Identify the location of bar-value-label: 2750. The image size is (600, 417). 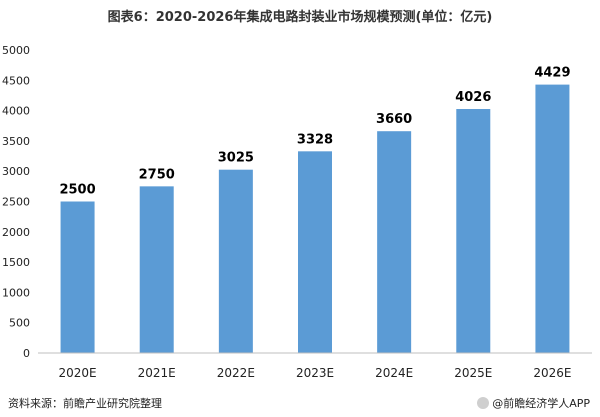
(157, 174).